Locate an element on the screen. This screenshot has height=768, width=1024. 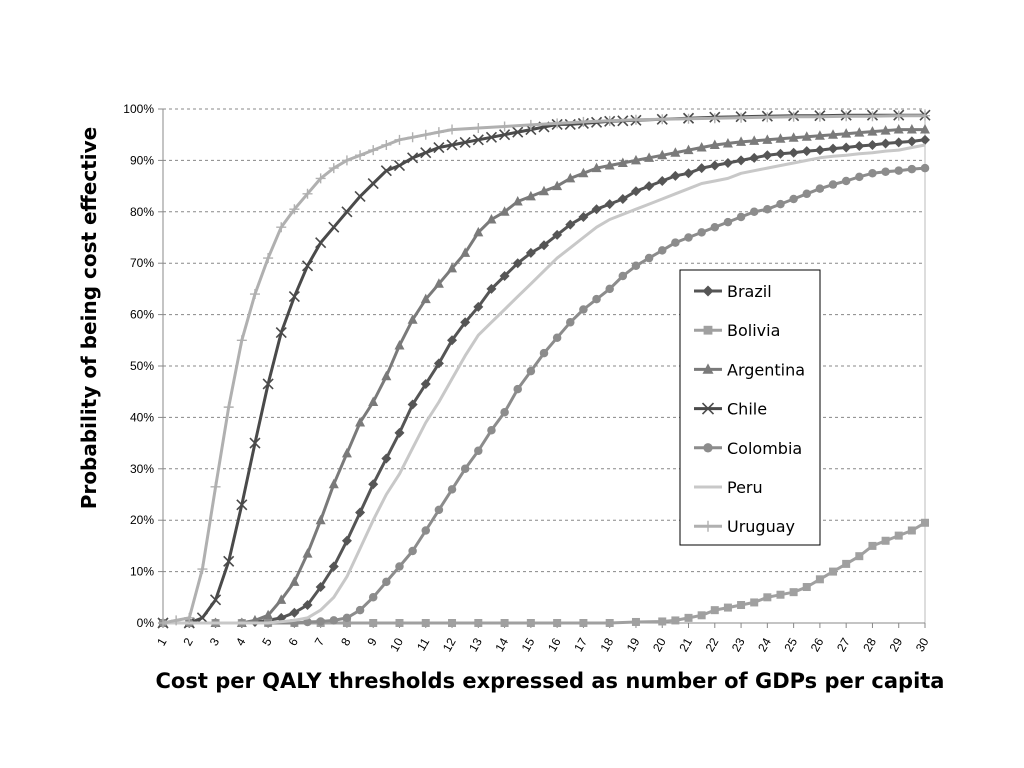
x-tick-label: 26 is located at coordinates (817, 644).